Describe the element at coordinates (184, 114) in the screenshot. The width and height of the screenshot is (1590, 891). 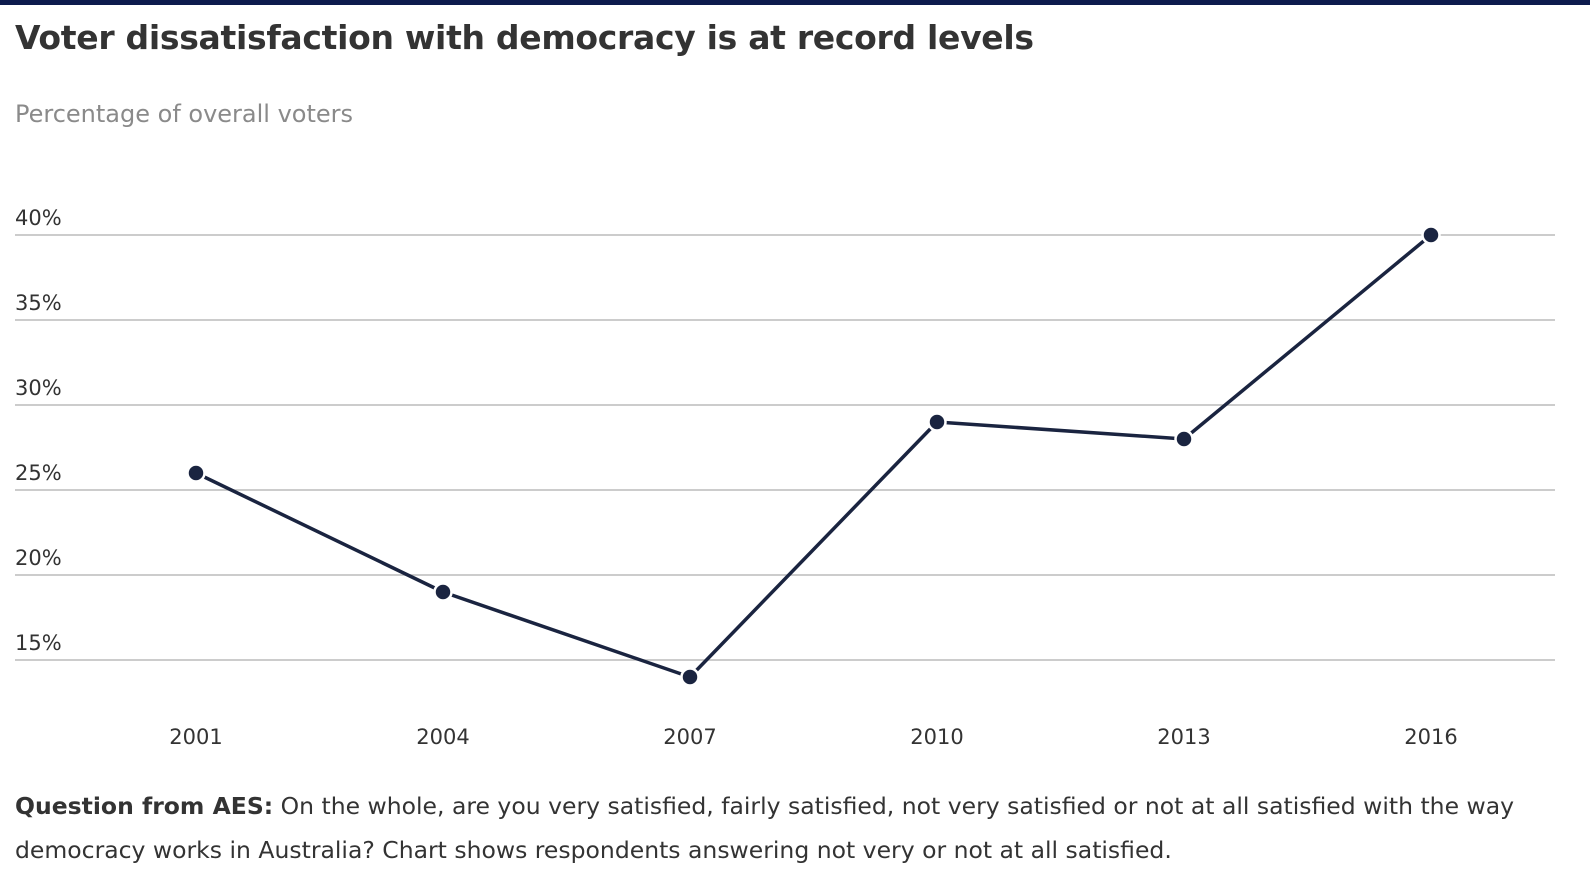
I see `chart-subtitle: Percentage of overall voters` at that location.